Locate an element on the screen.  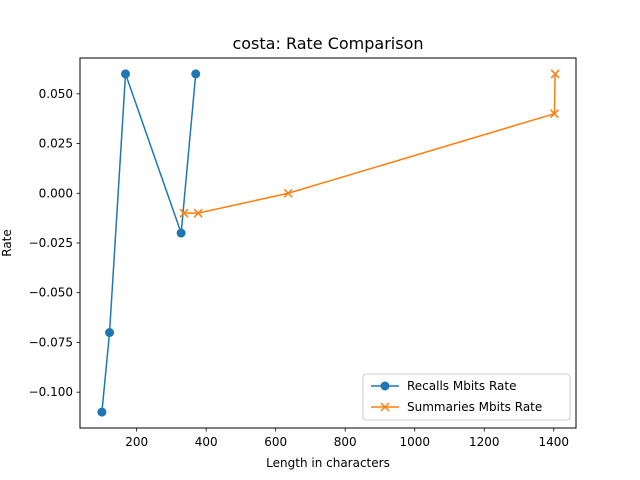
x-tick-label: 600 is located at coordinates (275, 442).